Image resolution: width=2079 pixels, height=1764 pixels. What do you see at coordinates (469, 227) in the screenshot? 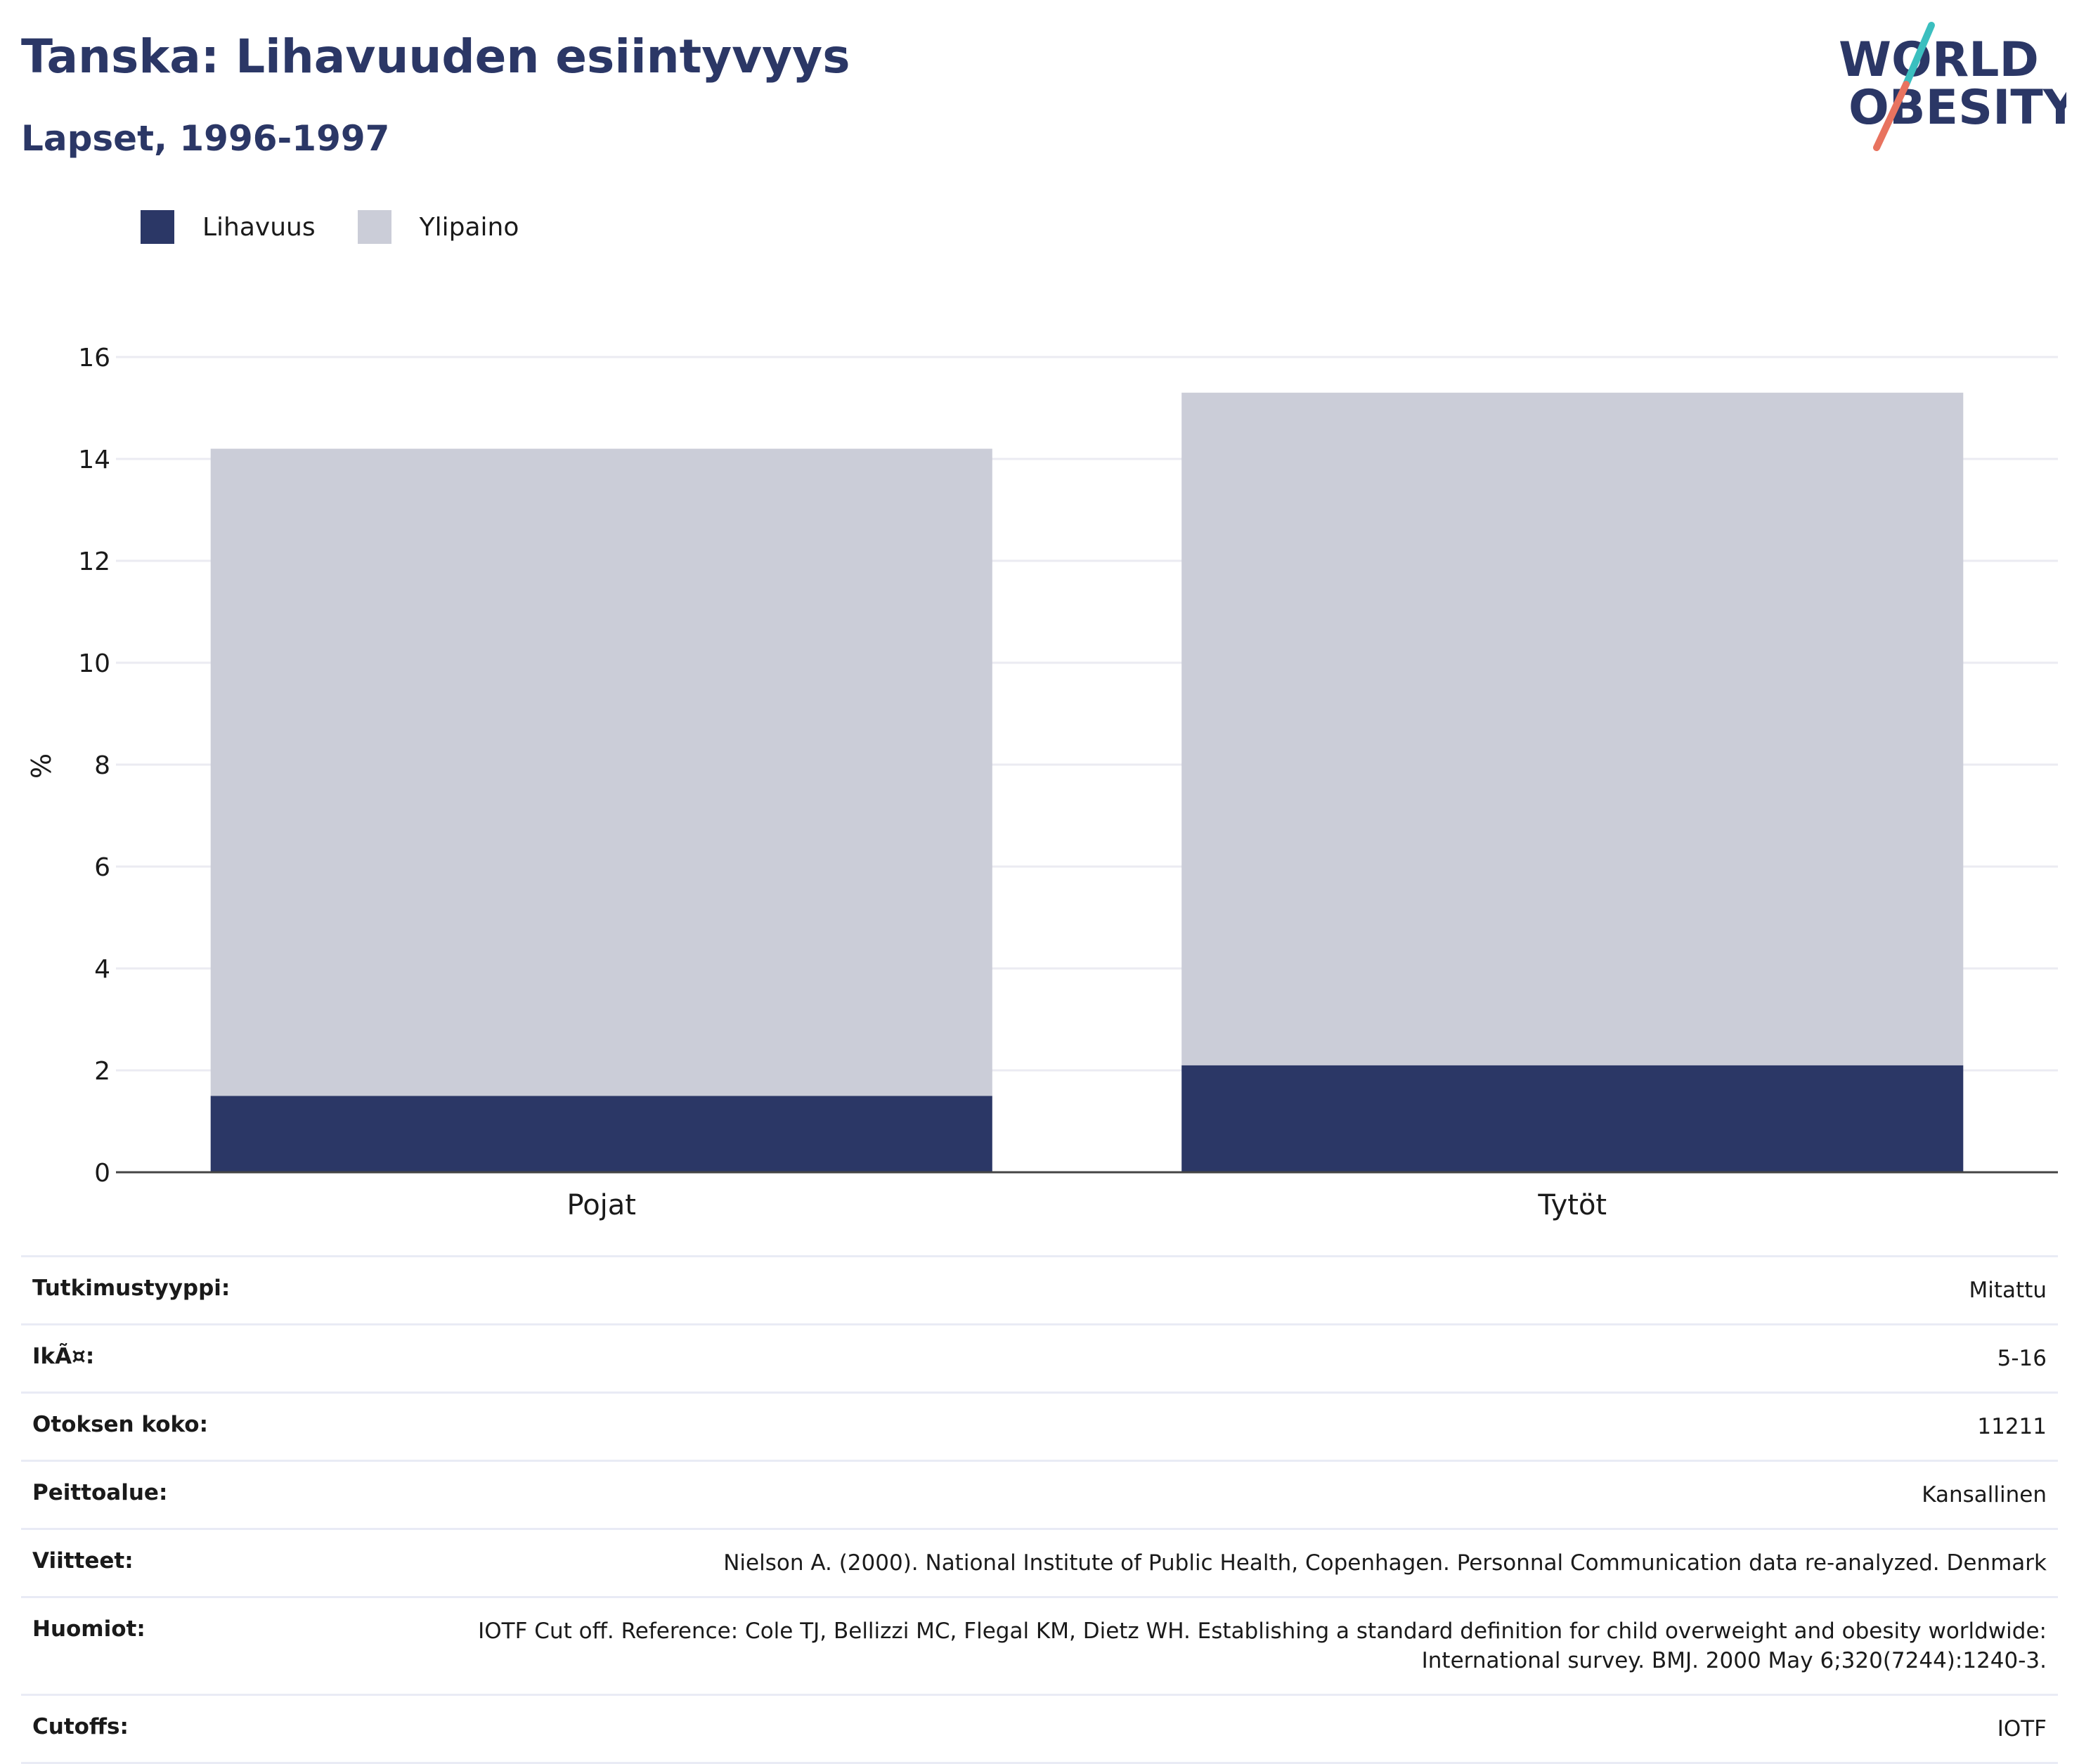
I see `legend-label: Ylipaino` at bounding box center [469, 227].